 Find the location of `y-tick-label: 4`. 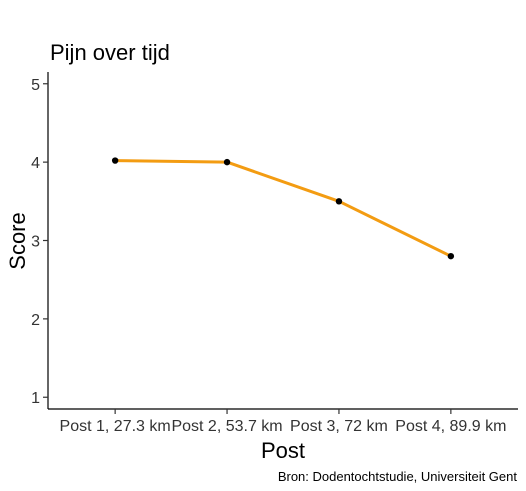

y-tick-label: 4 is located at coordinates (35, 163).